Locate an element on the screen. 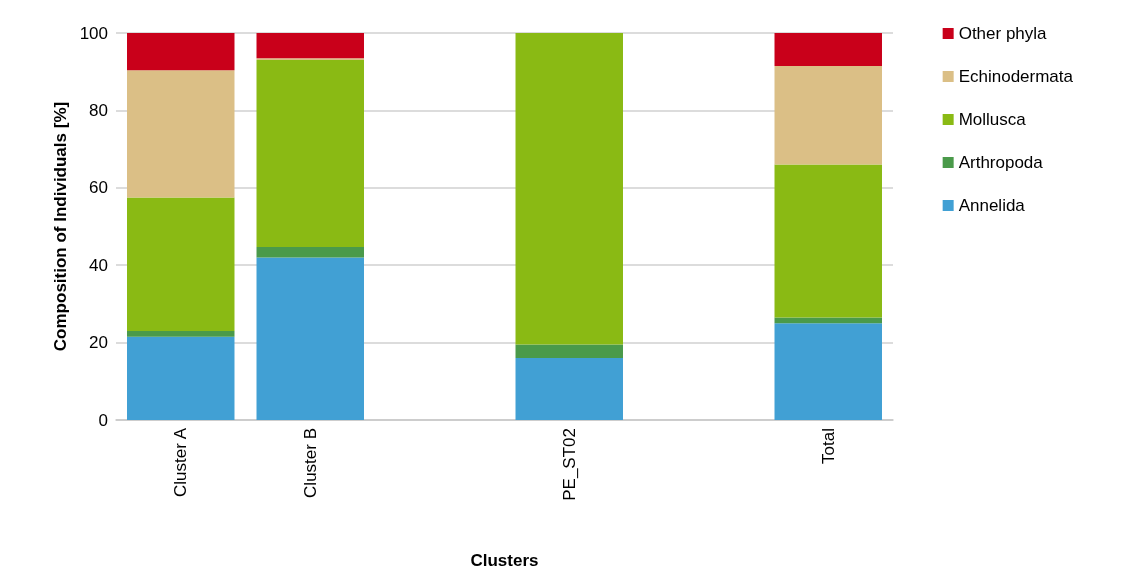 Image resolution: width=1129 pixels, height=588 pixels. x-axis-title: Clusters is located at coordinates (504, 560).